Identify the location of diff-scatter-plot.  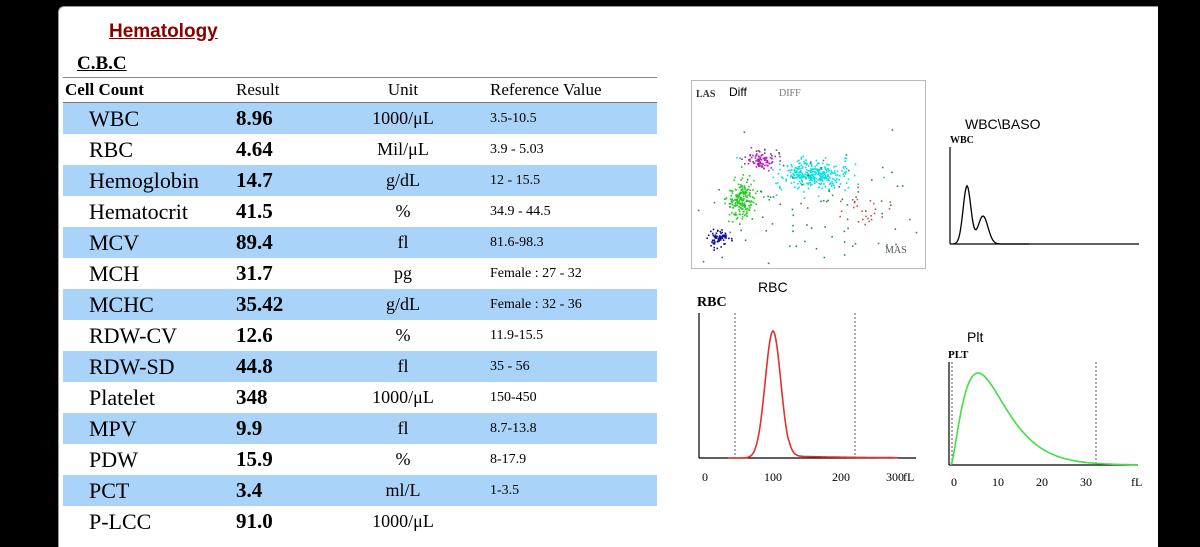
(808, 174).